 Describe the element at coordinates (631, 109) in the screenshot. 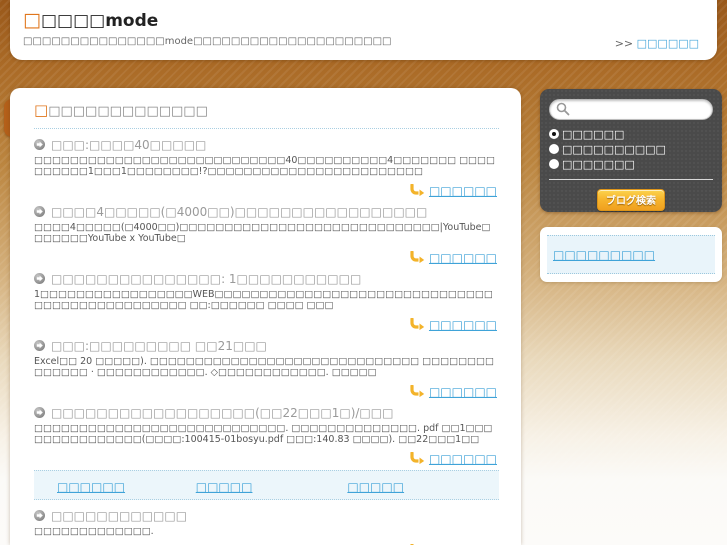

I see `search-input` at that location.